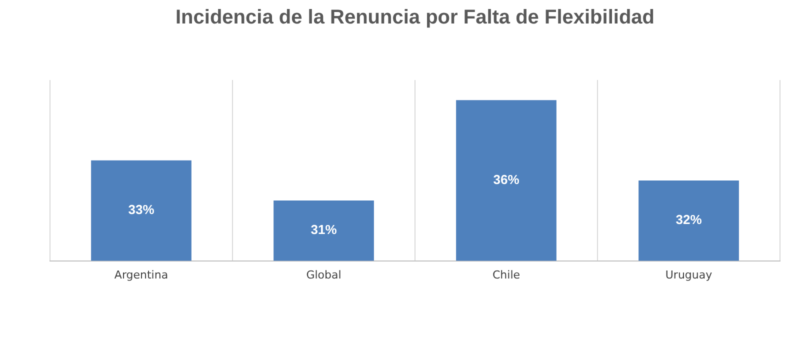  Describe the element at coordinates (141, 275) in the screenshot. I see `x-tick-label: Argentina` at that location.